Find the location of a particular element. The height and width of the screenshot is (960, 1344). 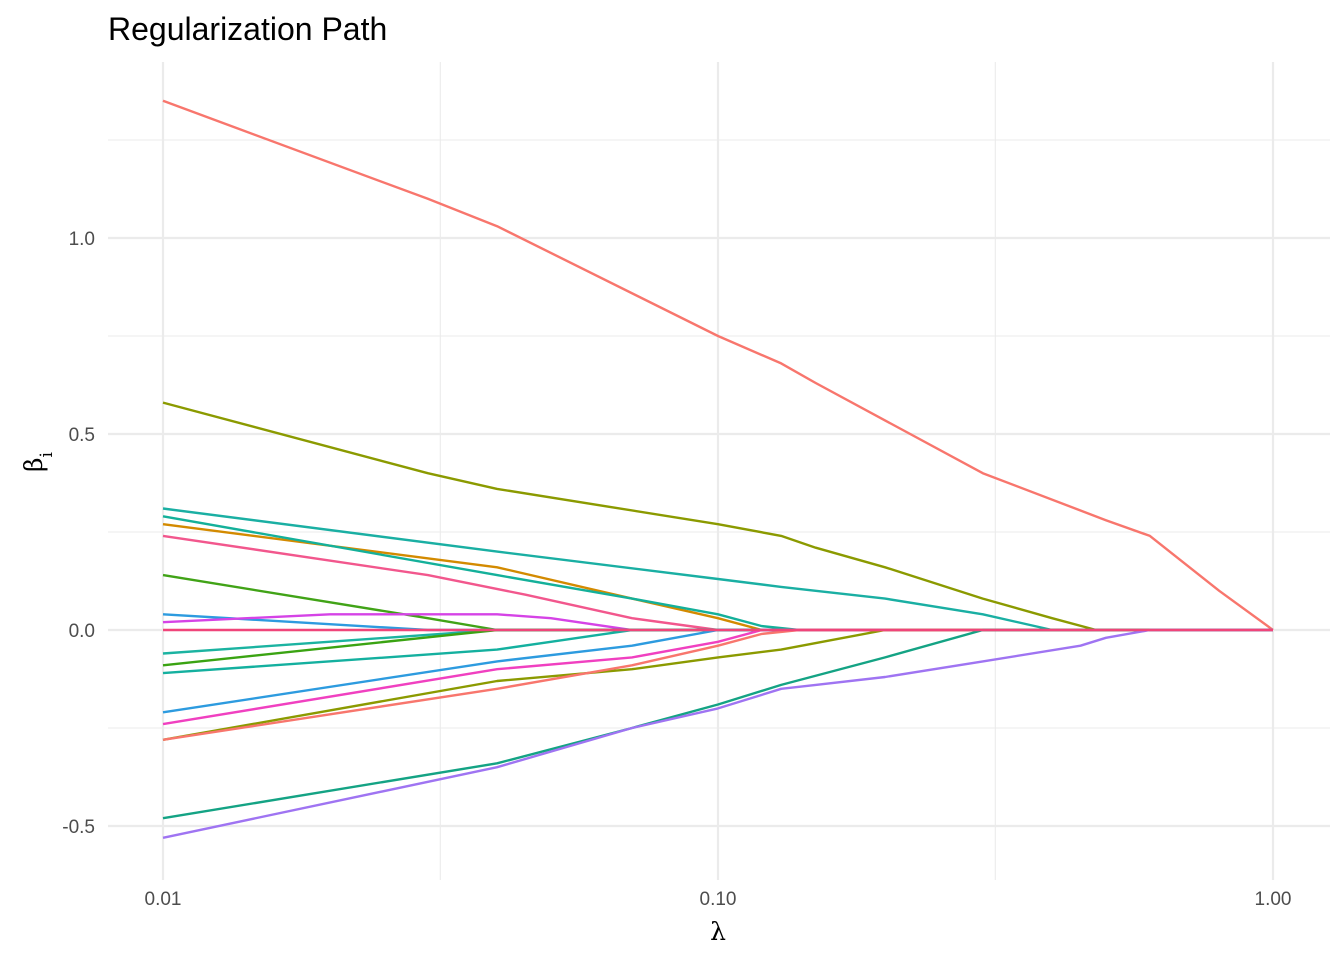

y-tick-label: 0.0 is located at coordinates (82, 631).